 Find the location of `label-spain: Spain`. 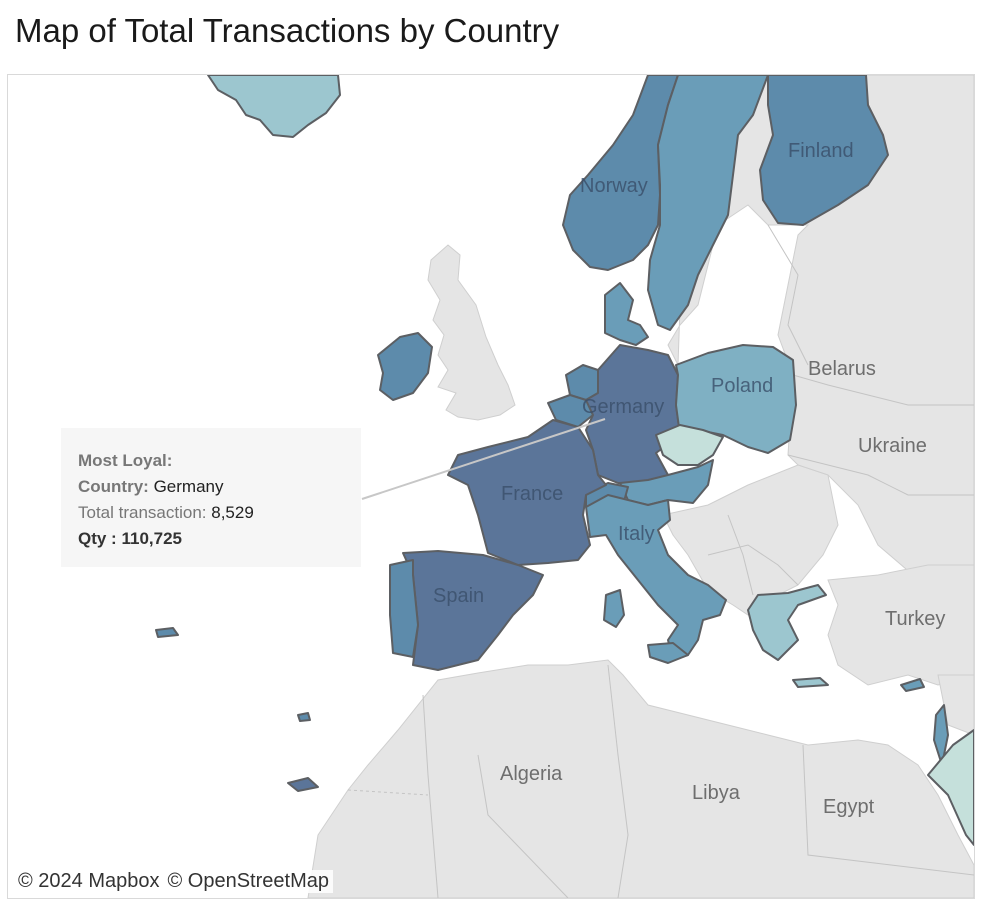

label-spain: Spain is located at coordinates (458, 596).